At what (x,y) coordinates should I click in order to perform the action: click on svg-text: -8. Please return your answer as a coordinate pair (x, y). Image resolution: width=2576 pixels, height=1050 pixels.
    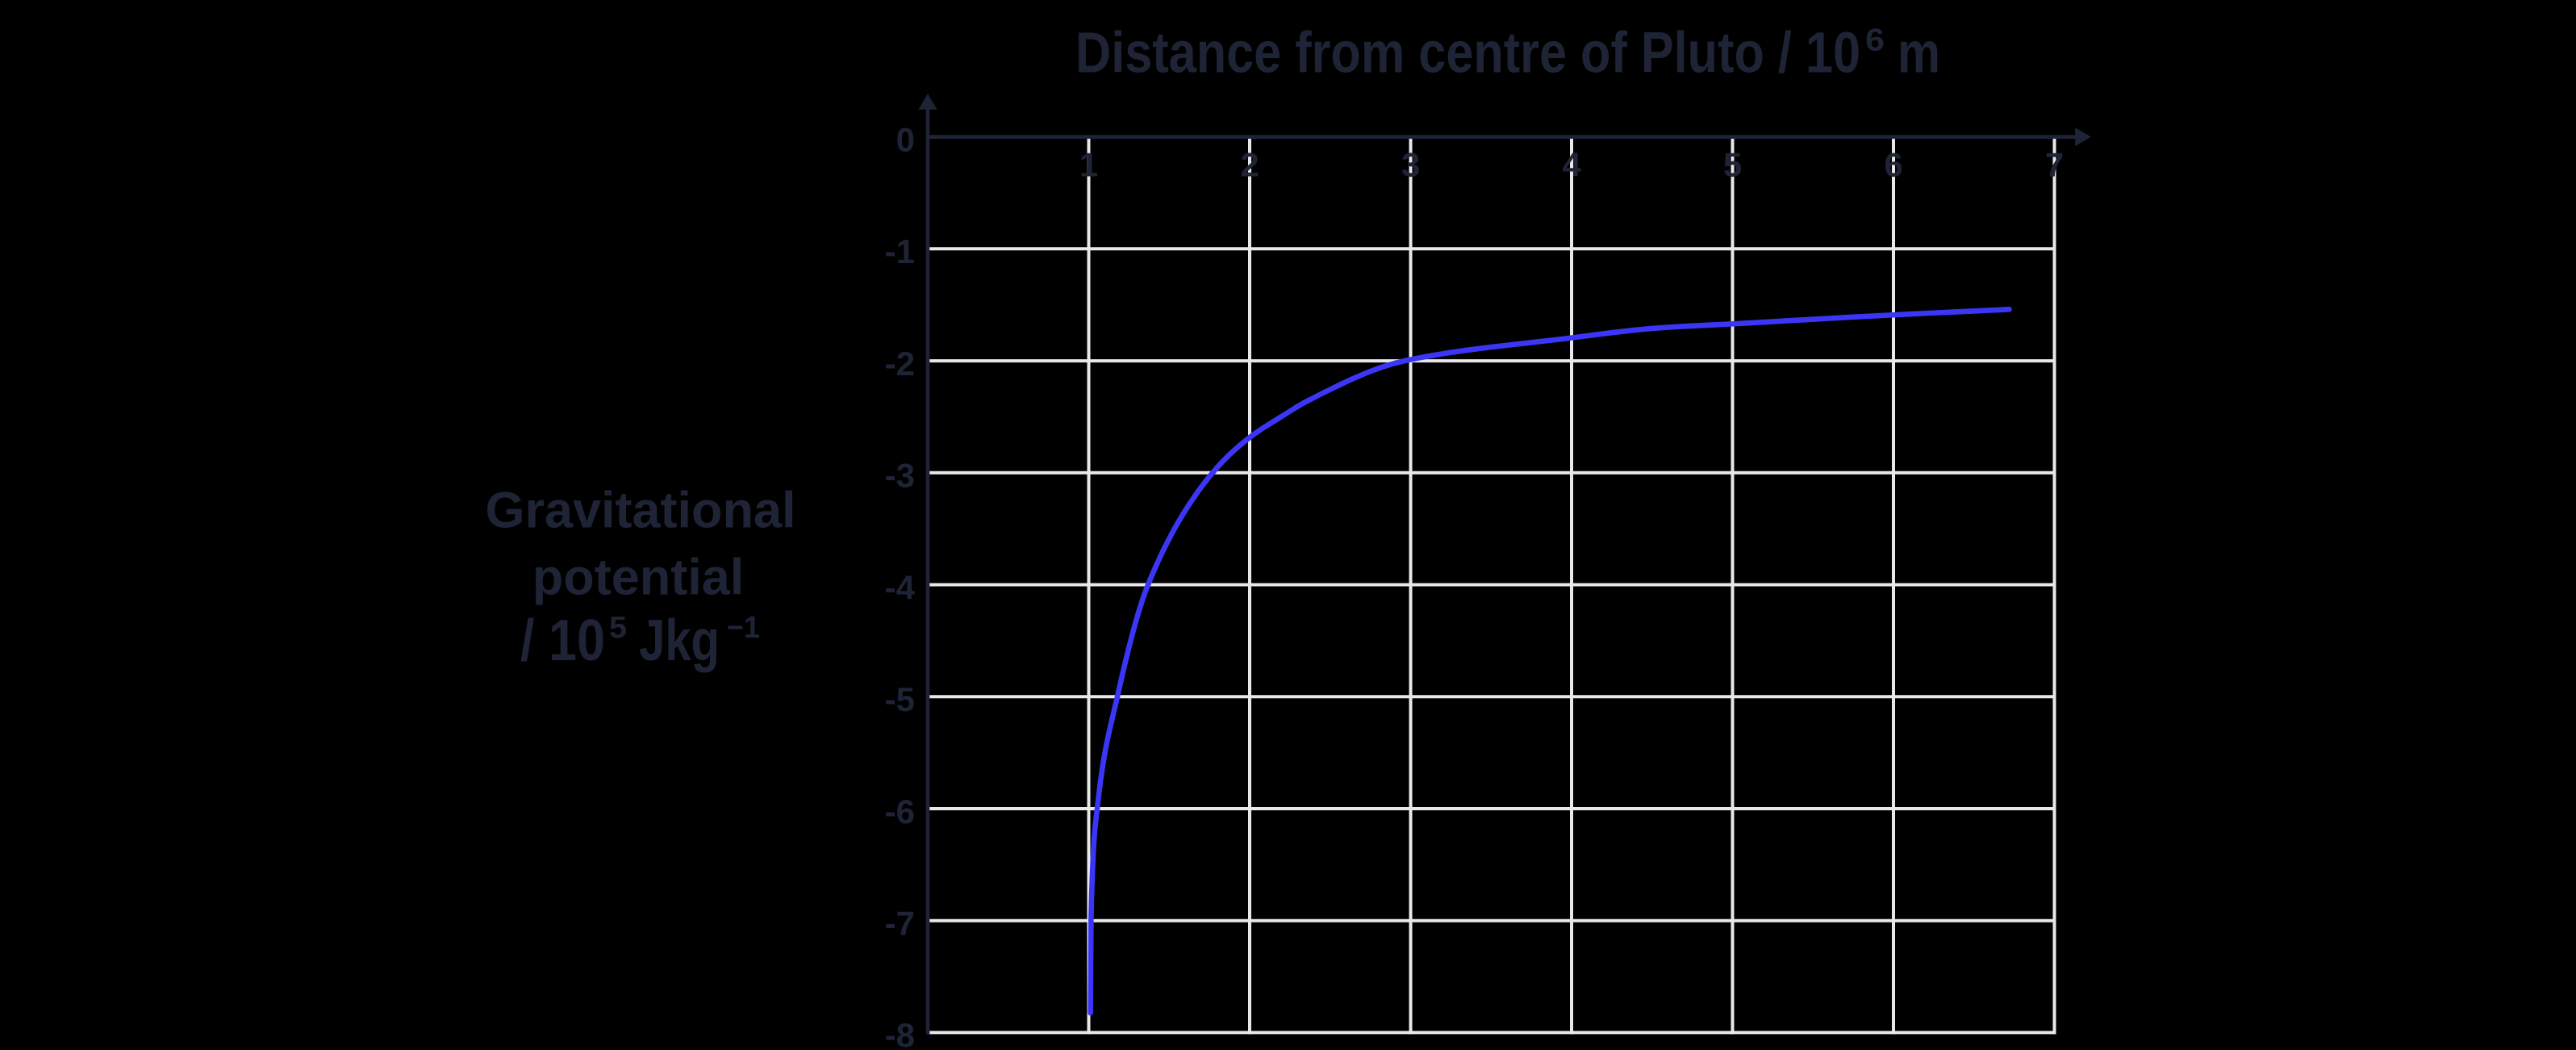
    Looking at the image, I should click on (900, 1033).